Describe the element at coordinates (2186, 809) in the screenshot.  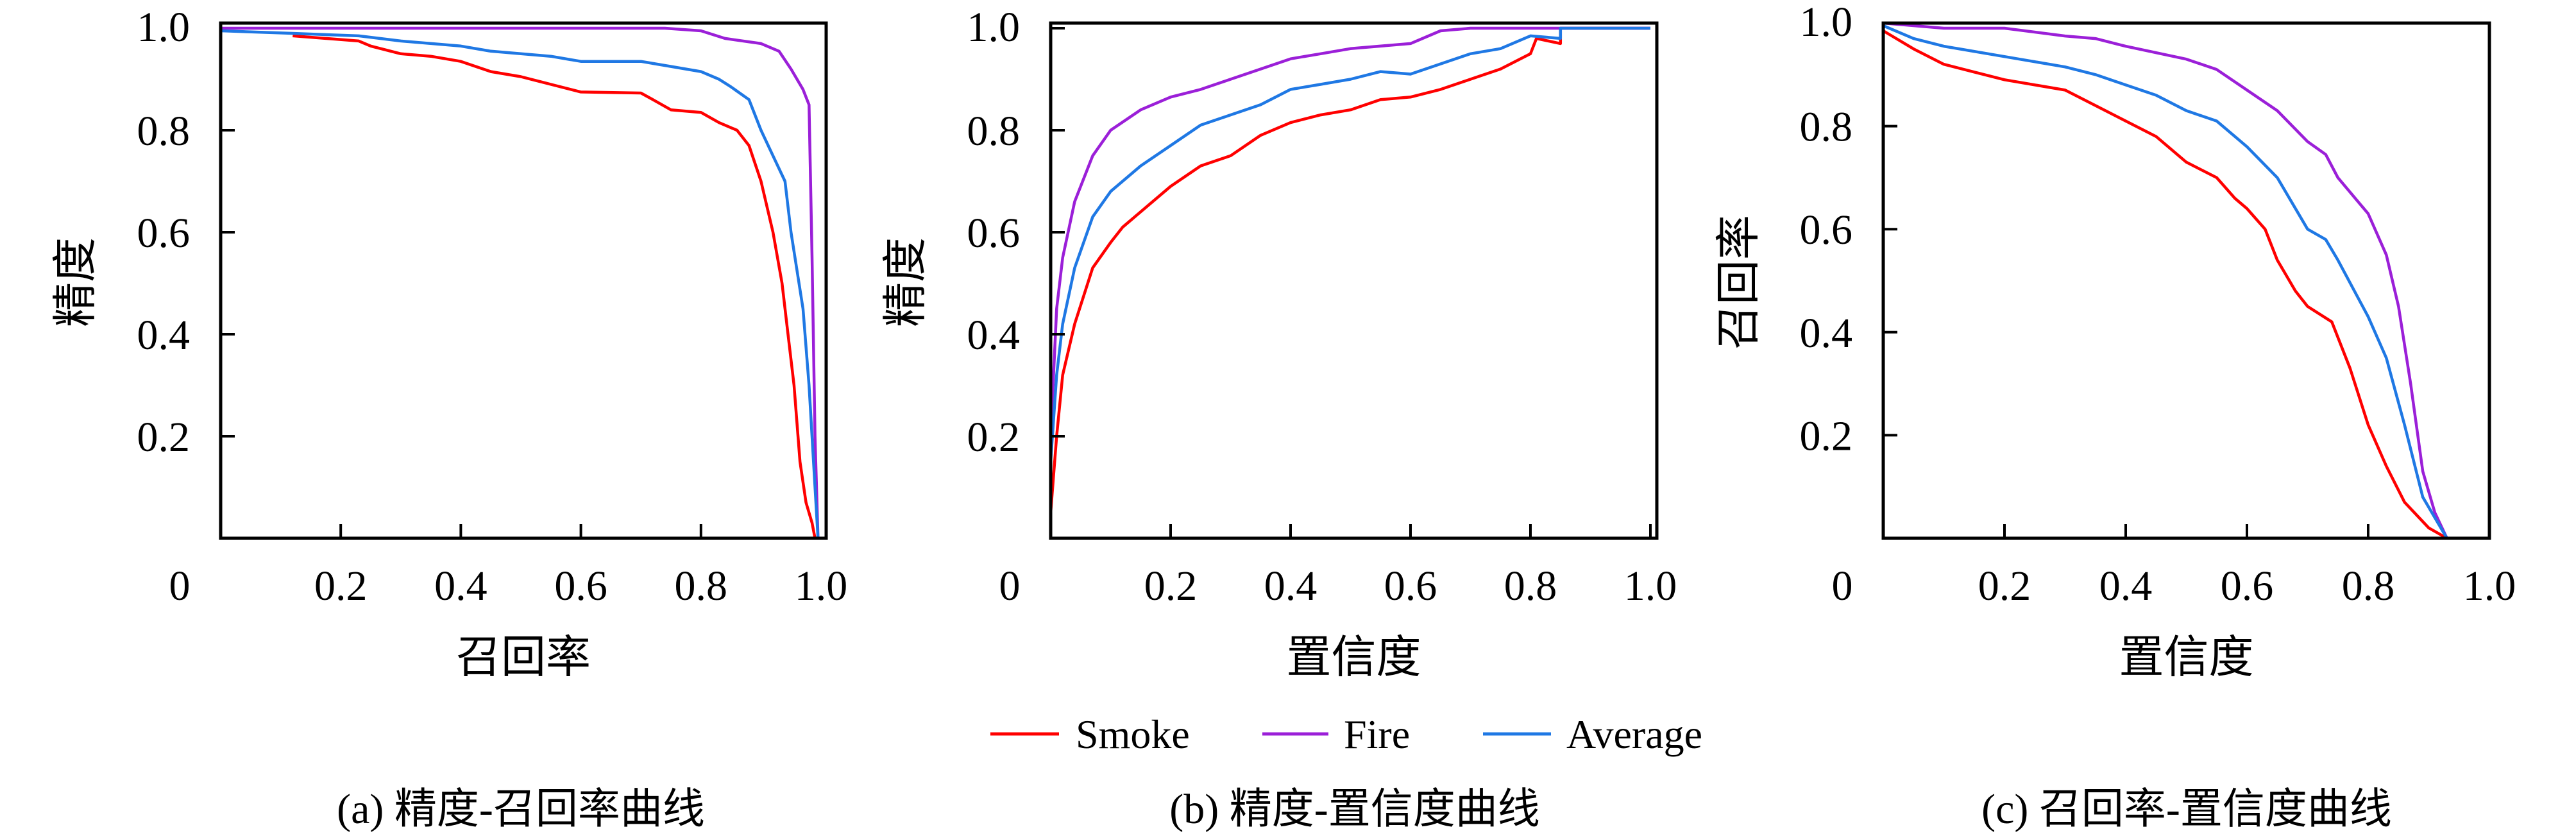
I see `subfigure-caption: (c) 召回率-置信度曲线` at that location.